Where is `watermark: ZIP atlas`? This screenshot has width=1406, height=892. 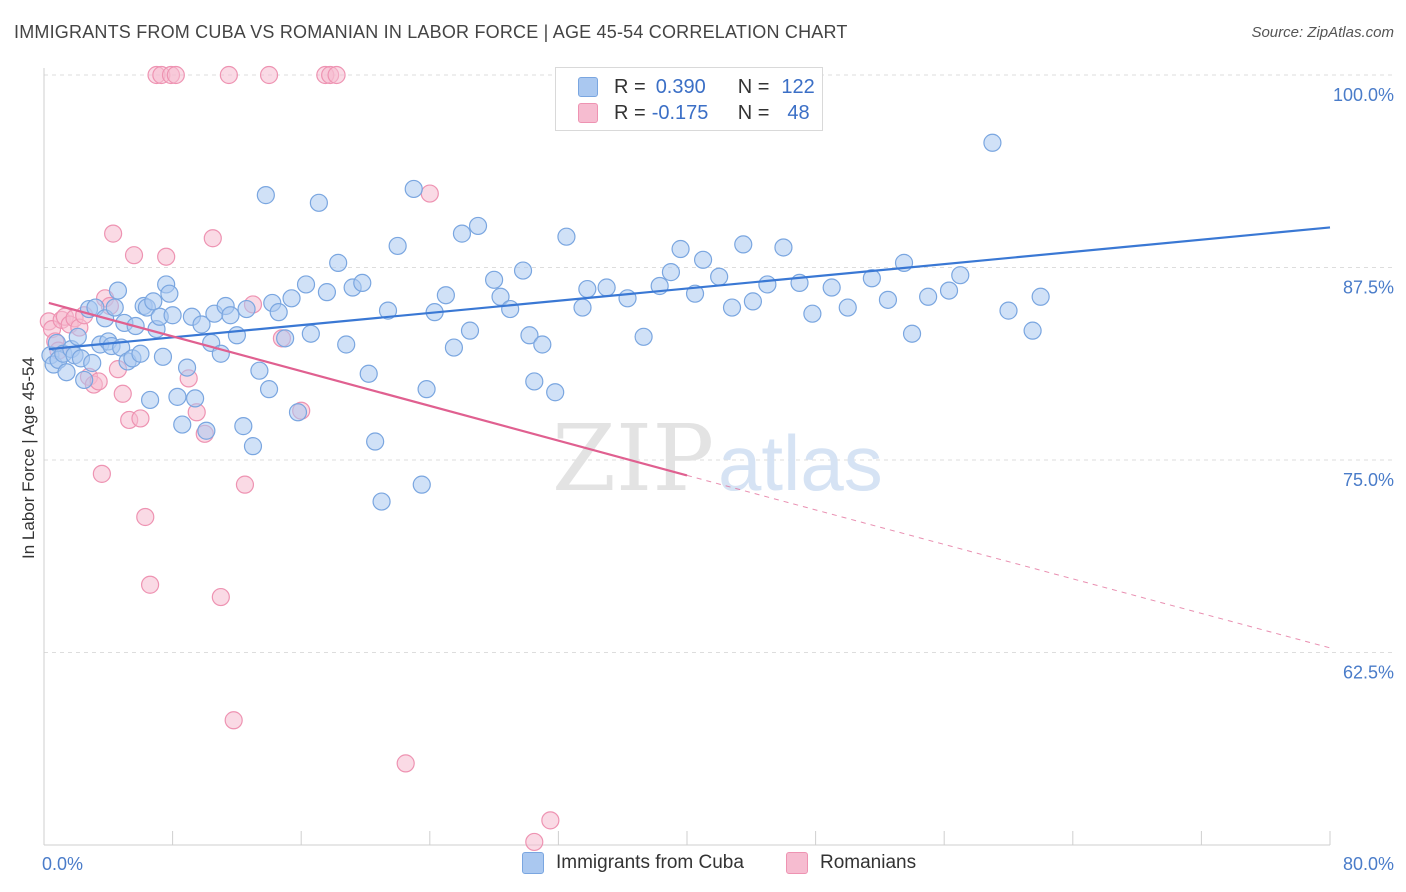
watermark: ZIP atlas is located at coordinates (717, 458).